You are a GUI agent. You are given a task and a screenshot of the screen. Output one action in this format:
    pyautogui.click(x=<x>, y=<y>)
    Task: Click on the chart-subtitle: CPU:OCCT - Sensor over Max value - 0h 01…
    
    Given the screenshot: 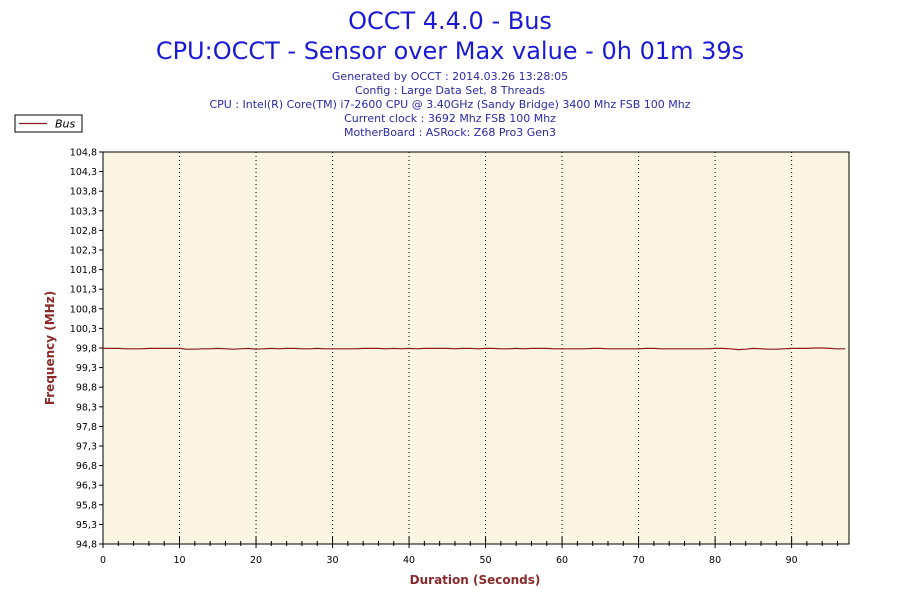 What is the action you would take?
    pyautogui.click(x=450, y=51)
    